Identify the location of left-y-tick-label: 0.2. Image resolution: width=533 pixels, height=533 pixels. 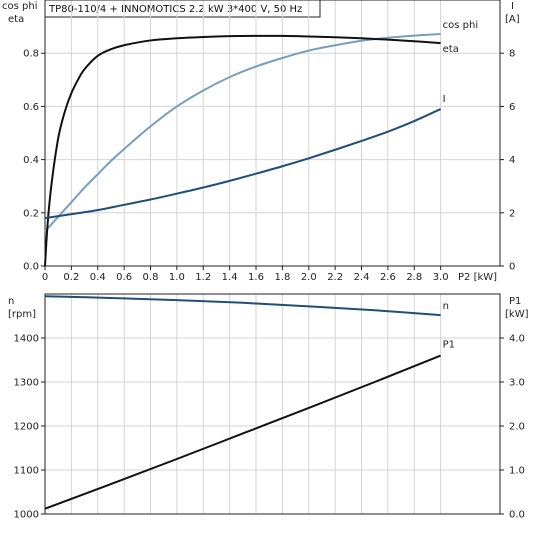
(31, 213).